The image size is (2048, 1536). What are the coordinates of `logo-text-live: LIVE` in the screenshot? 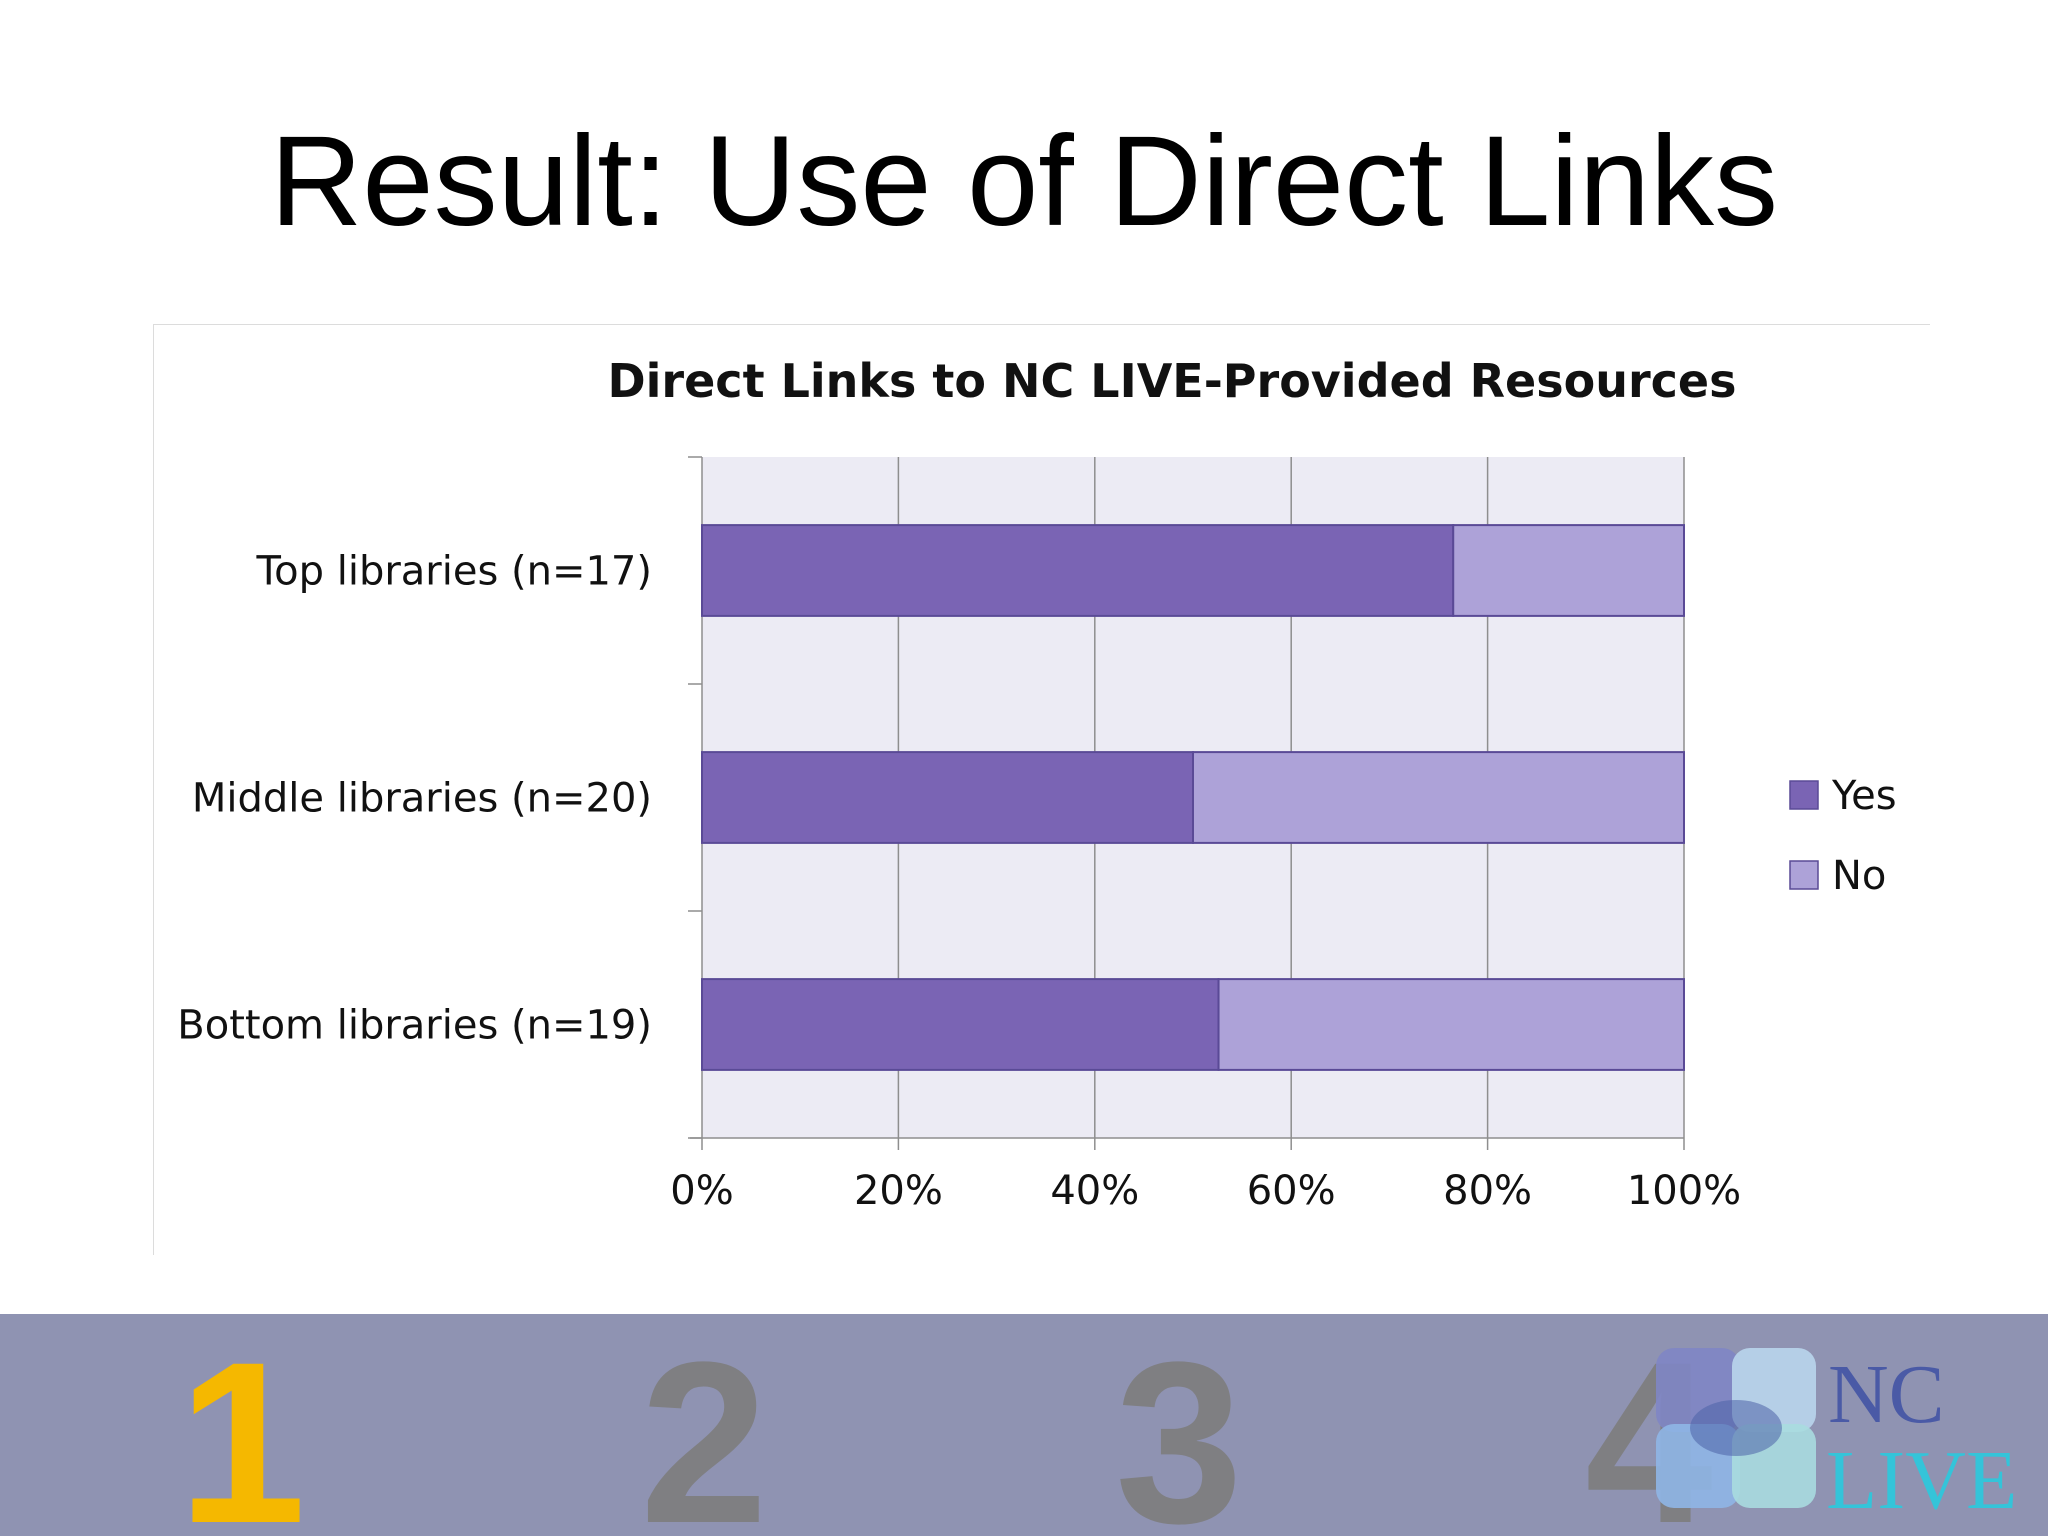 It's located at (1921, 1477).